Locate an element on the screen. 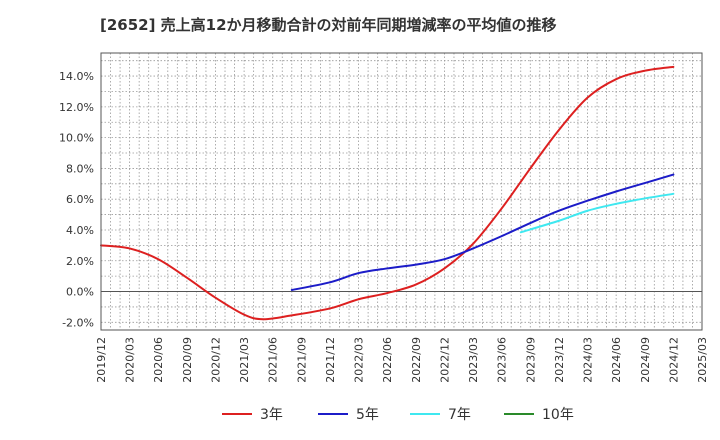 This screenshot has height=440, width=720. x-tick-label: 2021/06 is located at coordinates (273, 360).